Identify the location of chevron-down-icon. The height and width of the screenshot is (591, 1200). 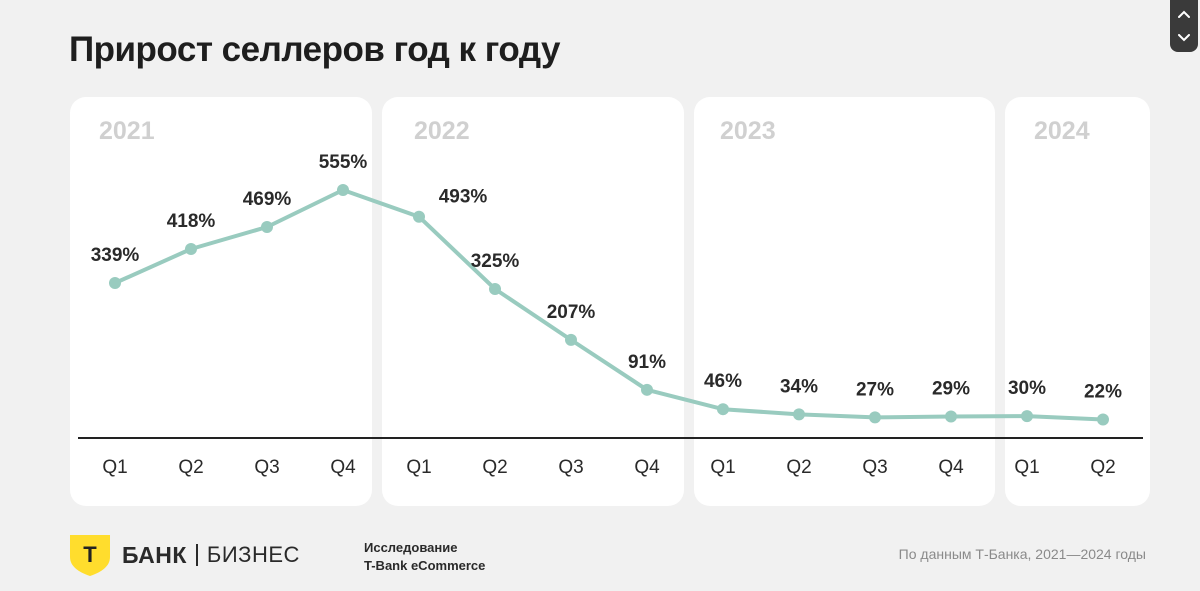
(1184, 38).